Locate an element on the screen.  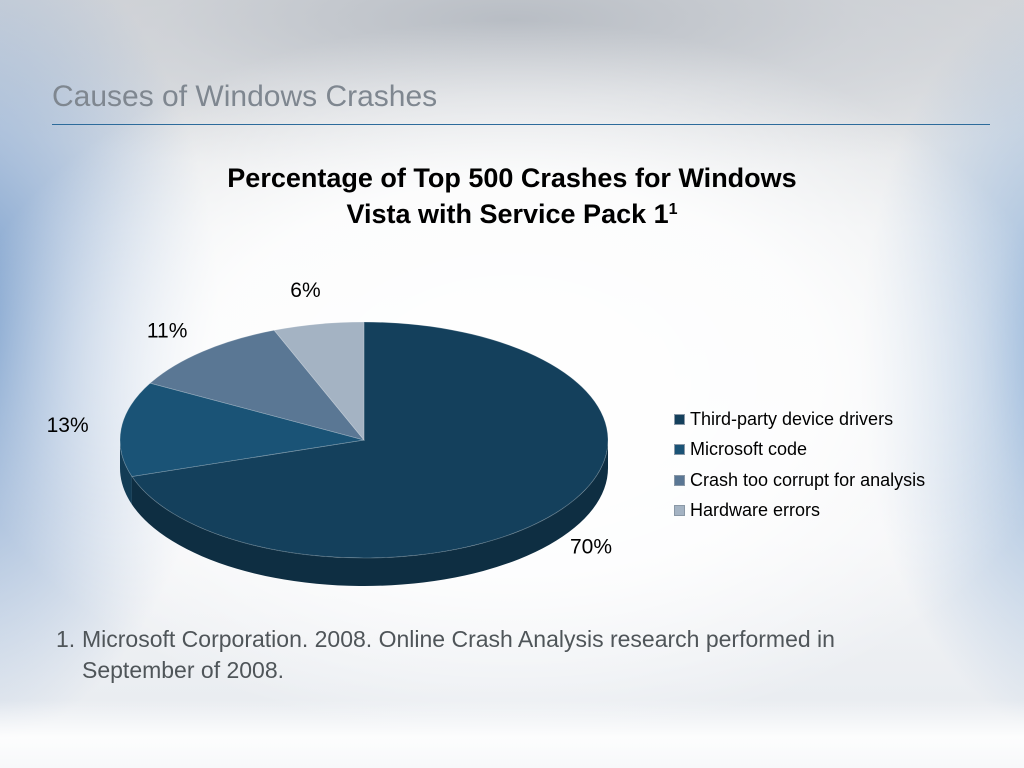
pie-slice-crash-too-corrupt-for-analysis is located at coordinates (257, 385).